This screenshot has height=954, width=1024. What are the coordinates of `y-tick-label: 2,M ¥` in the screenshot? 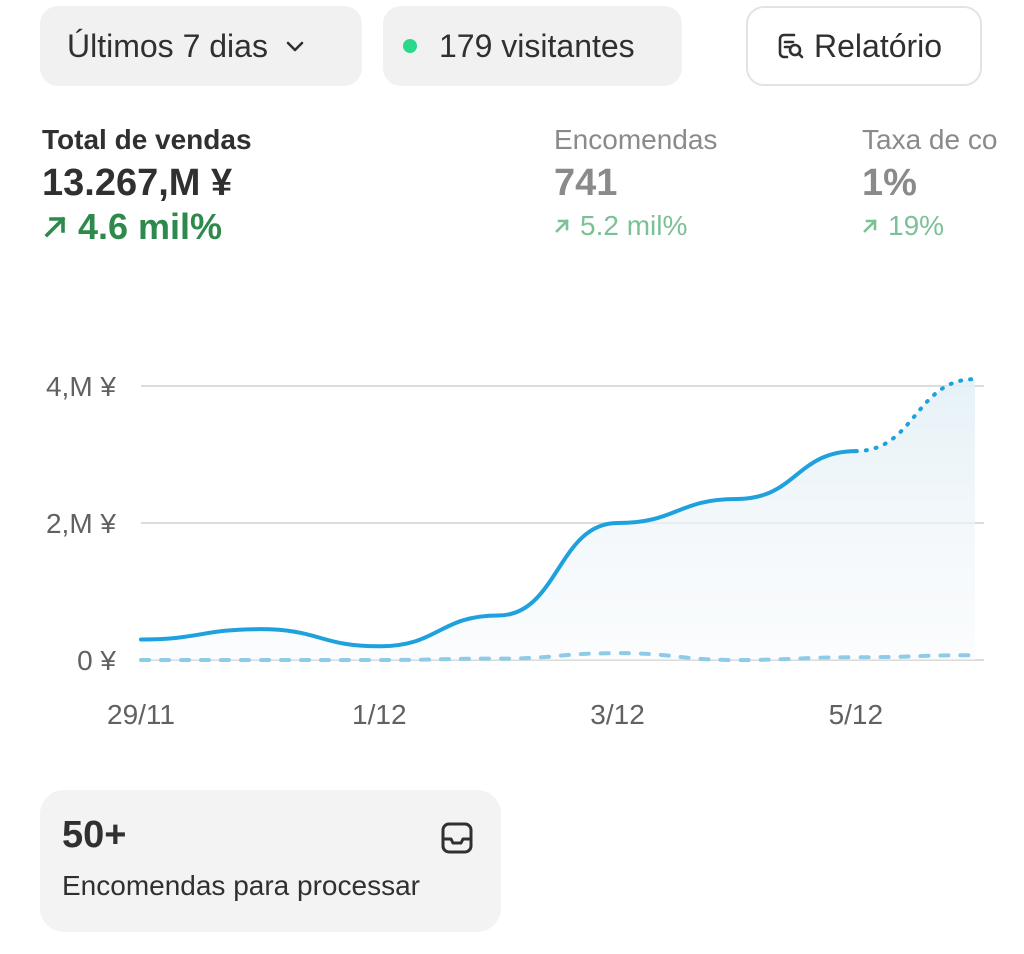 It's located at (81, 523).